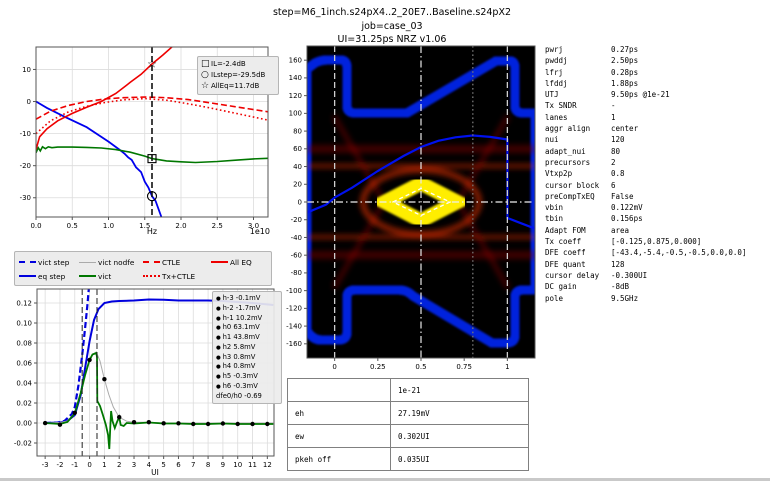  I want to click on svg-text: 2.5, so click(217, 226).